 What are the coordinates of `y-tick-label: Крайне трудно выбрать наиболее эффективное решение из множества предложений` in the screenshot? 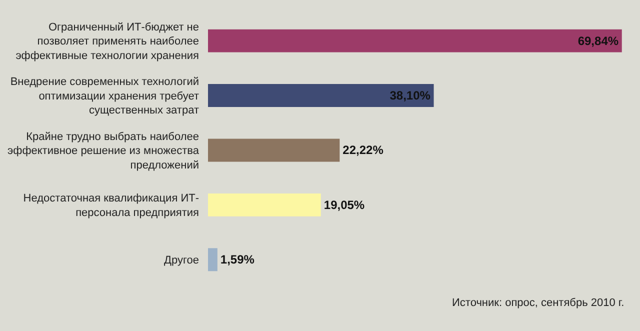 It's located at (104, 151).